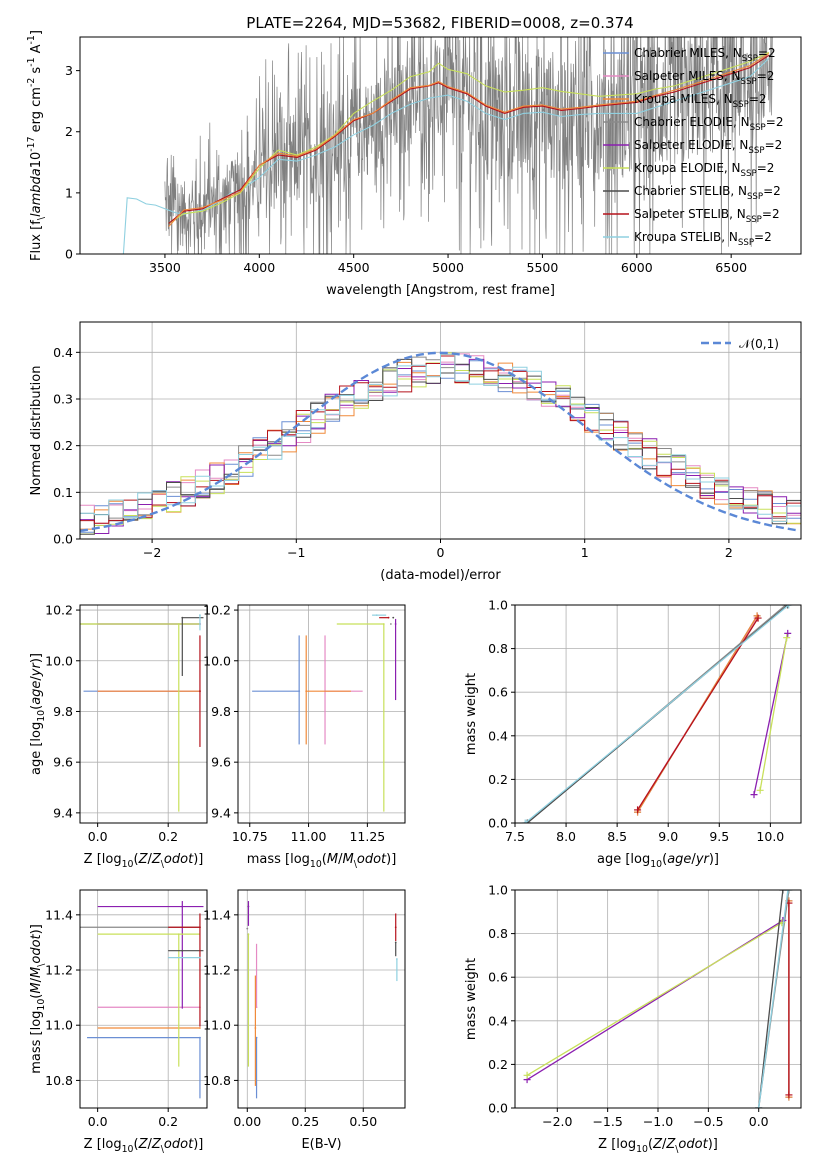  I want to click on mass-vs-Z-point-kroupa-stelib, so click(200, 957).